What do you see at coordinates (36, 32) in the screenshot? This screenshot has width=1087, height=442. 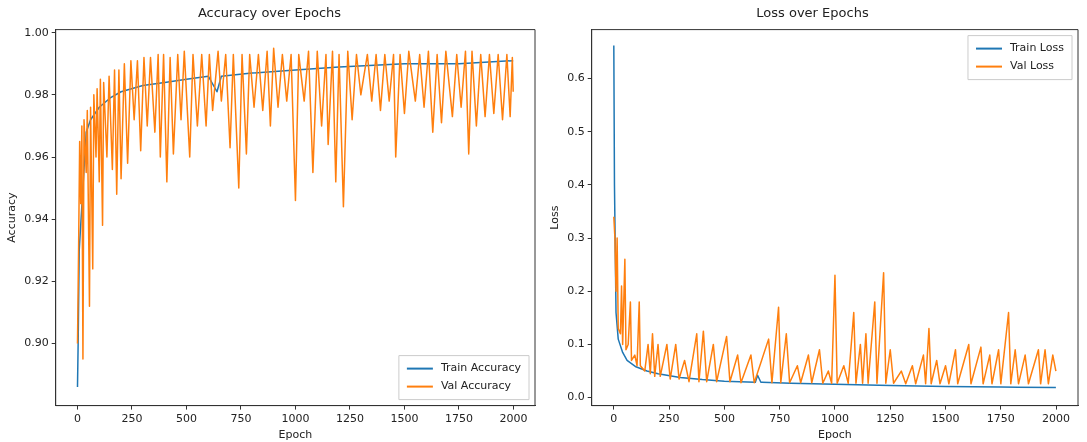 I see `y-tick-label: 1.00` at bounding box center [36, 32].